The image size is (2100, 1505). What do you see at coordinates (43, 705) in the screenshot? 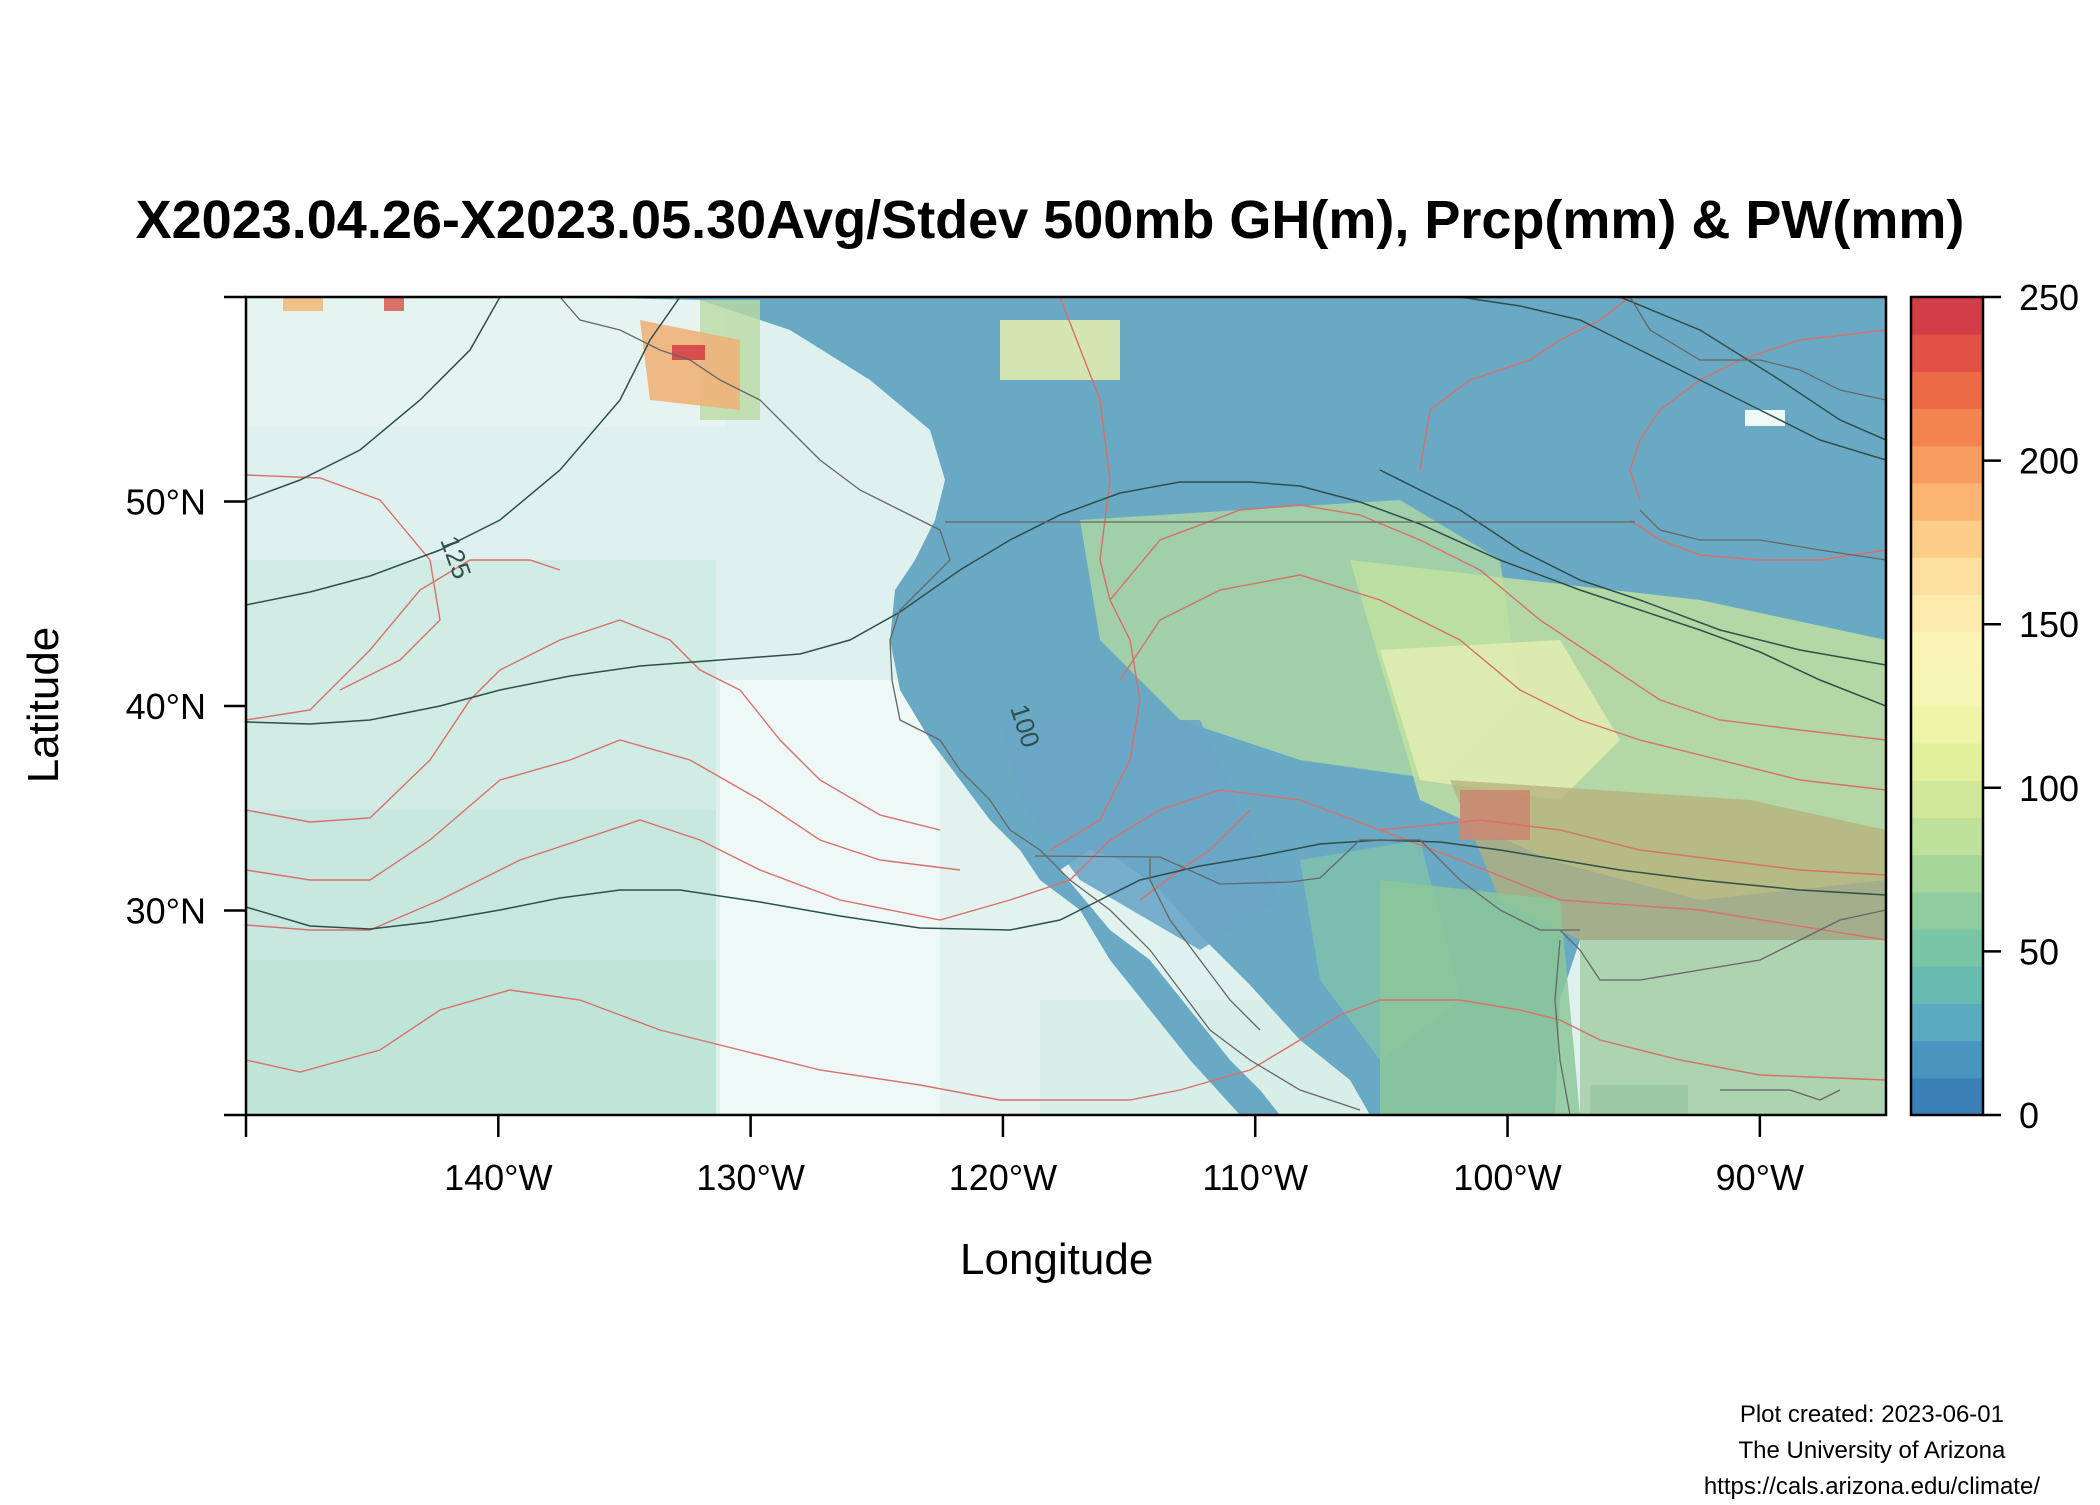
I see `y-axis-title: Latitude` at bounding box center [43, 705].